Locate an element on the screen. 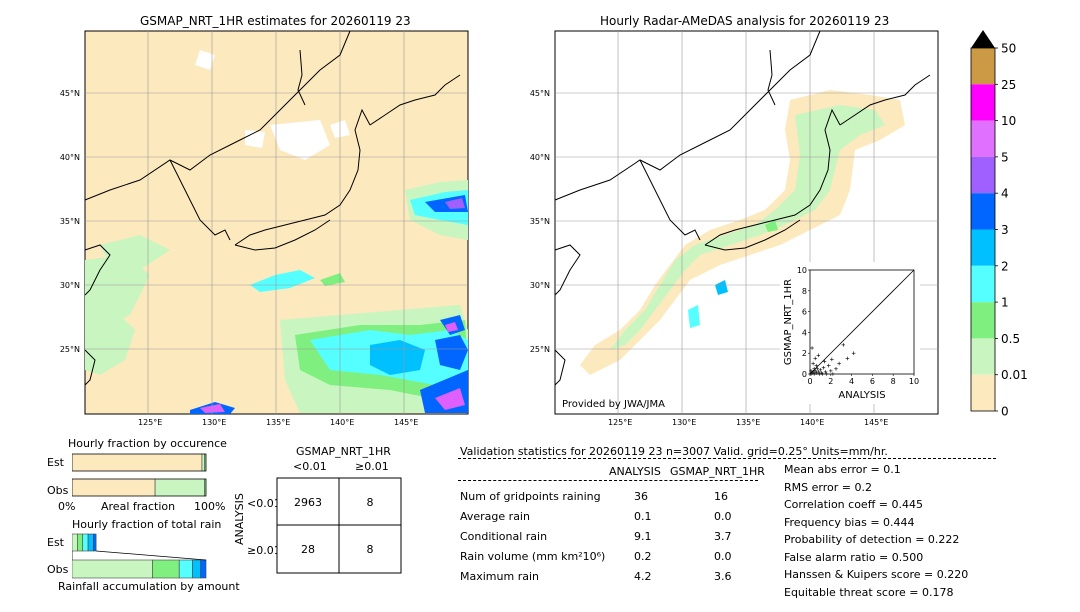 The height and width of the screenshot is (612, 1080). colorbar-label: 3 is located at coordinates (1005, 230).